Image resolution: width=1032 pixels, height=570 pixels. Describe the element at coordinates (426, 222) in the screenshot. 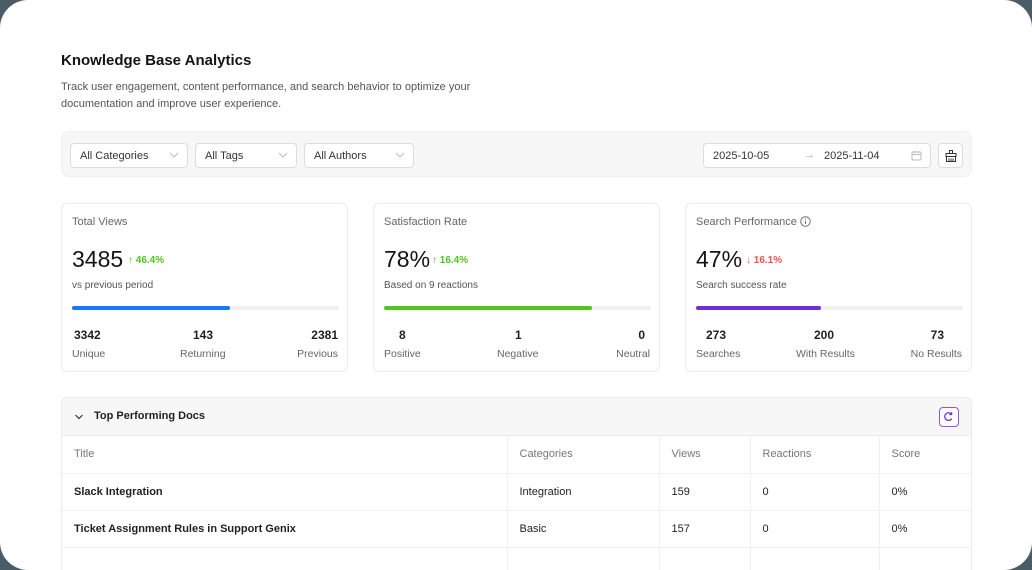

I see `card-label: Satisfaction Rate` at that location.